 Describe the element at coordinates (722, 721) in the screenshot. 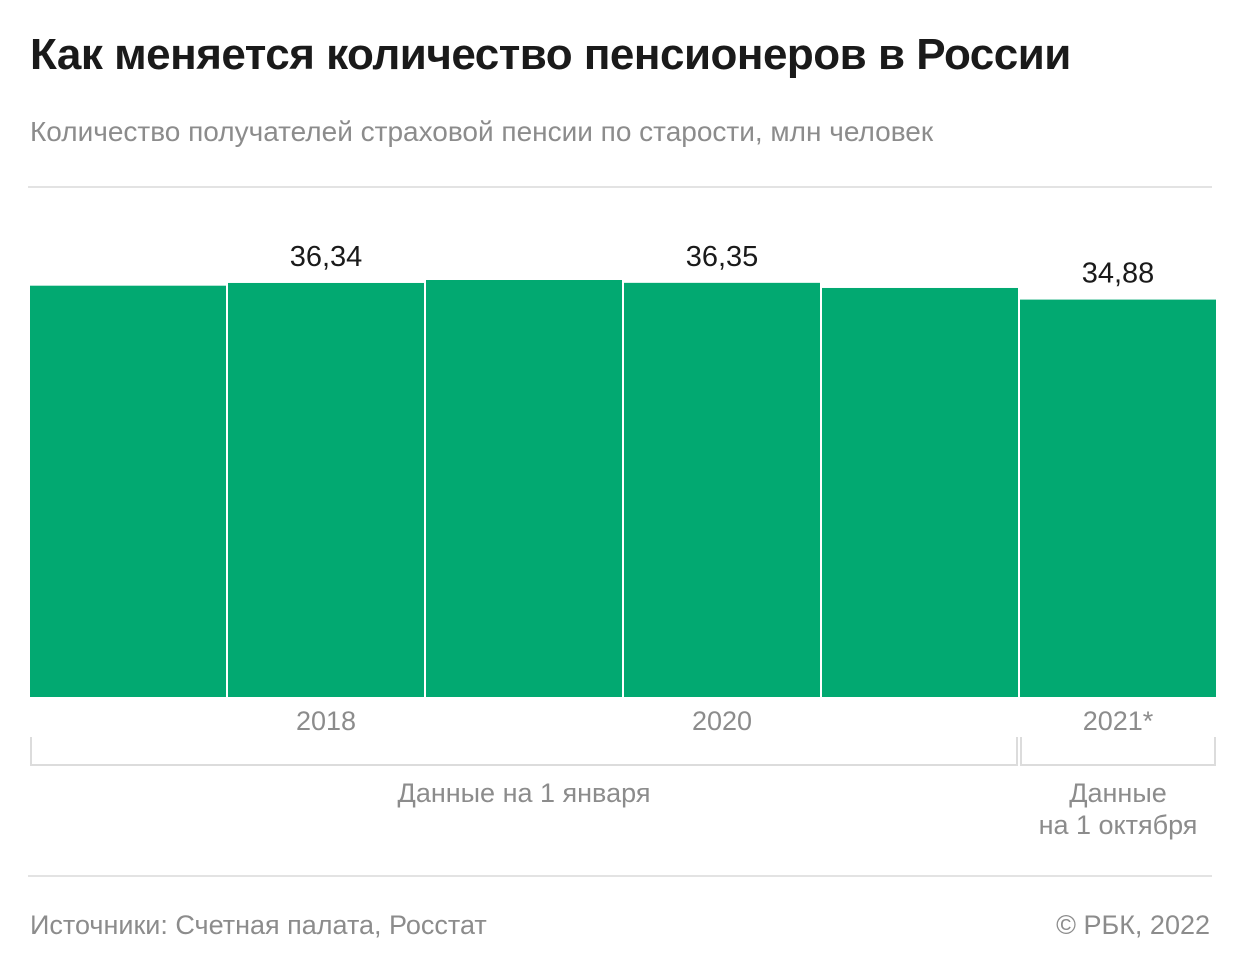

I see `x-tick-label: 2020` at that location.